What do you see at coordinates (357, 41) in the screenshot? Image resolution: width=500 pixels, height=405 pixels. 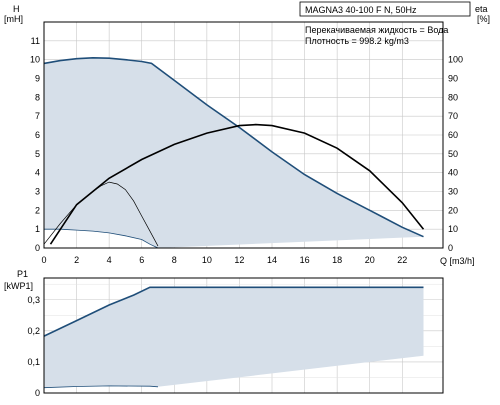 I see `density-annotation: Плотность = 998.2 kg/m3` at bounding box center [357, 41].